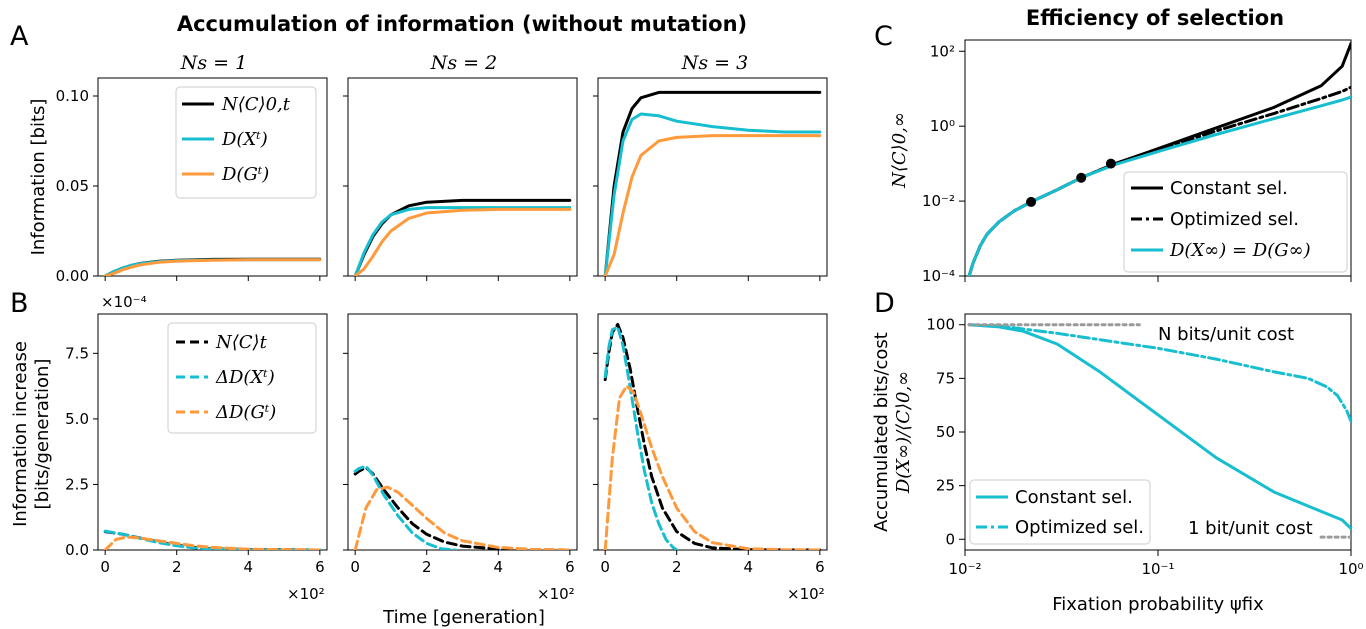  I want to click on panel-a-1-ytick-label: 0.10, so click(72, 96).